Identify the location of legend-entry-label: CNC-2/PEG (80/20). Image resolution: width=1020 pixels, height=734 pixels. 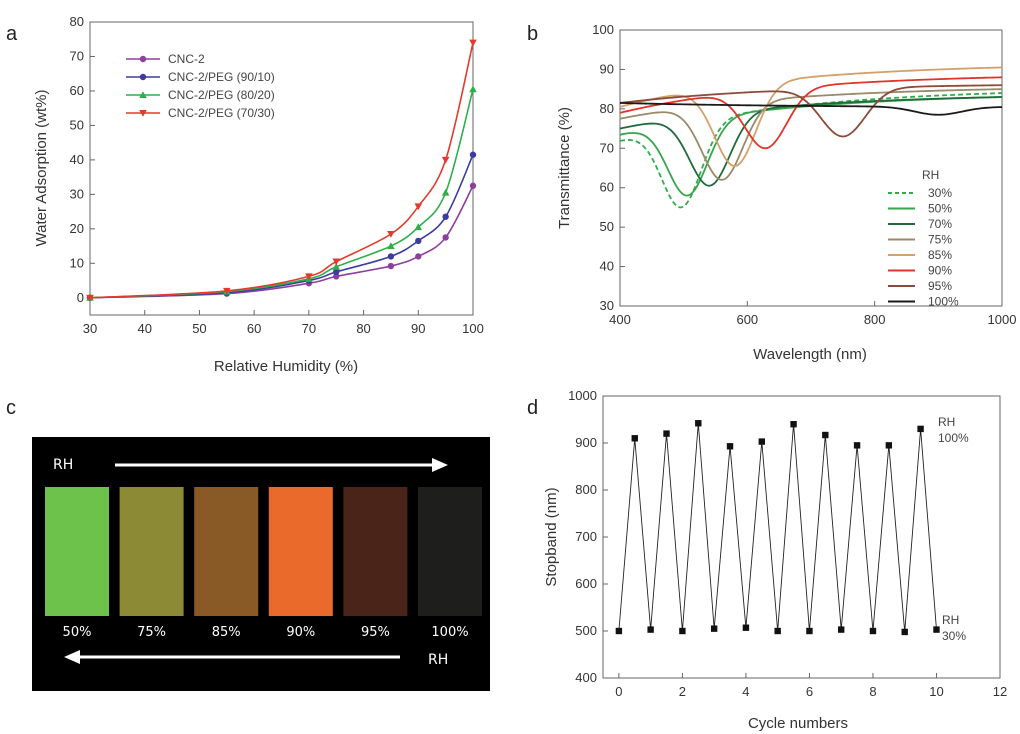
(221, 95).